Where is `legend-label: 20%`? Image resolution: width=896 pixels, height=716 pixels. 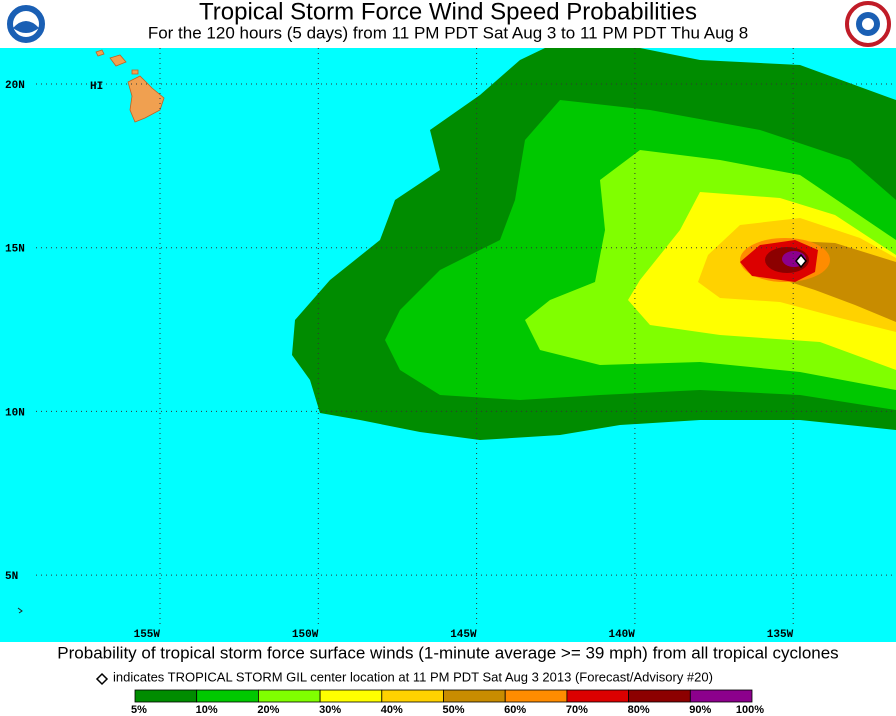
legend-label: 20% is located at coordinates (268, 710).